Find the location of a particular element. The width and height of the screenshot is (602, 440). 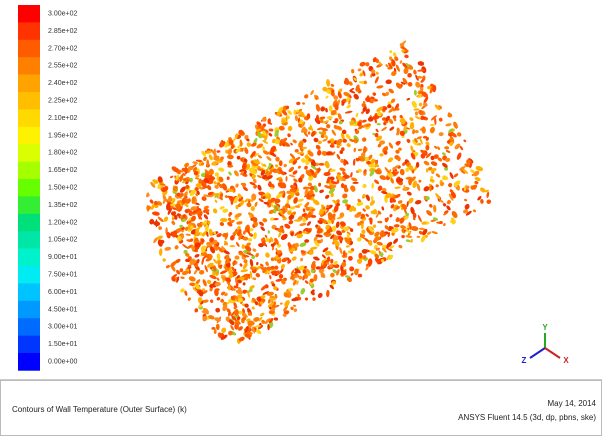

axis-triad: Y Z X is located at coordinates (546, 344).